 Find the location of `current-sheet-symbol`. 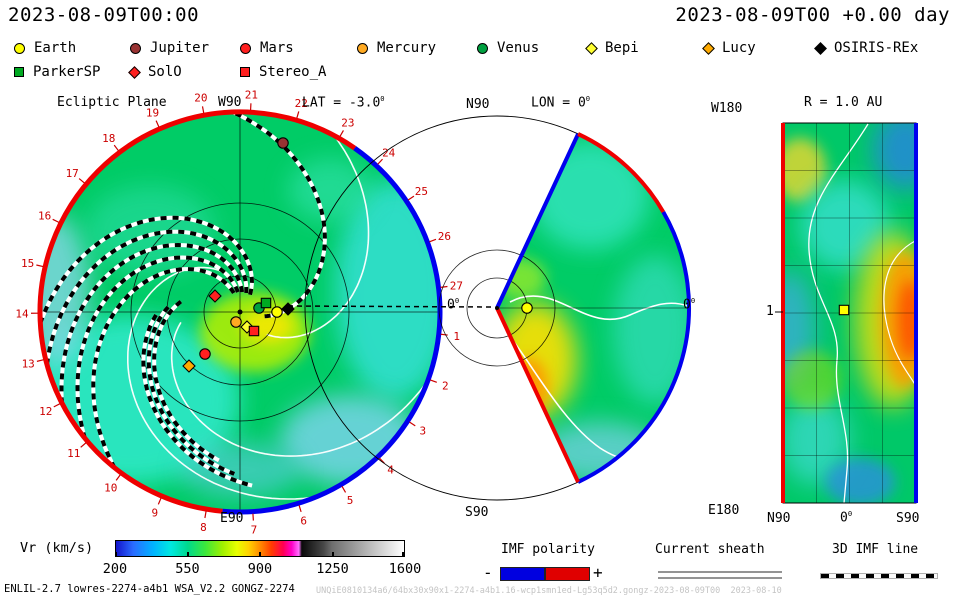

current-sheet-symbol is located at coordinates (720, 575).